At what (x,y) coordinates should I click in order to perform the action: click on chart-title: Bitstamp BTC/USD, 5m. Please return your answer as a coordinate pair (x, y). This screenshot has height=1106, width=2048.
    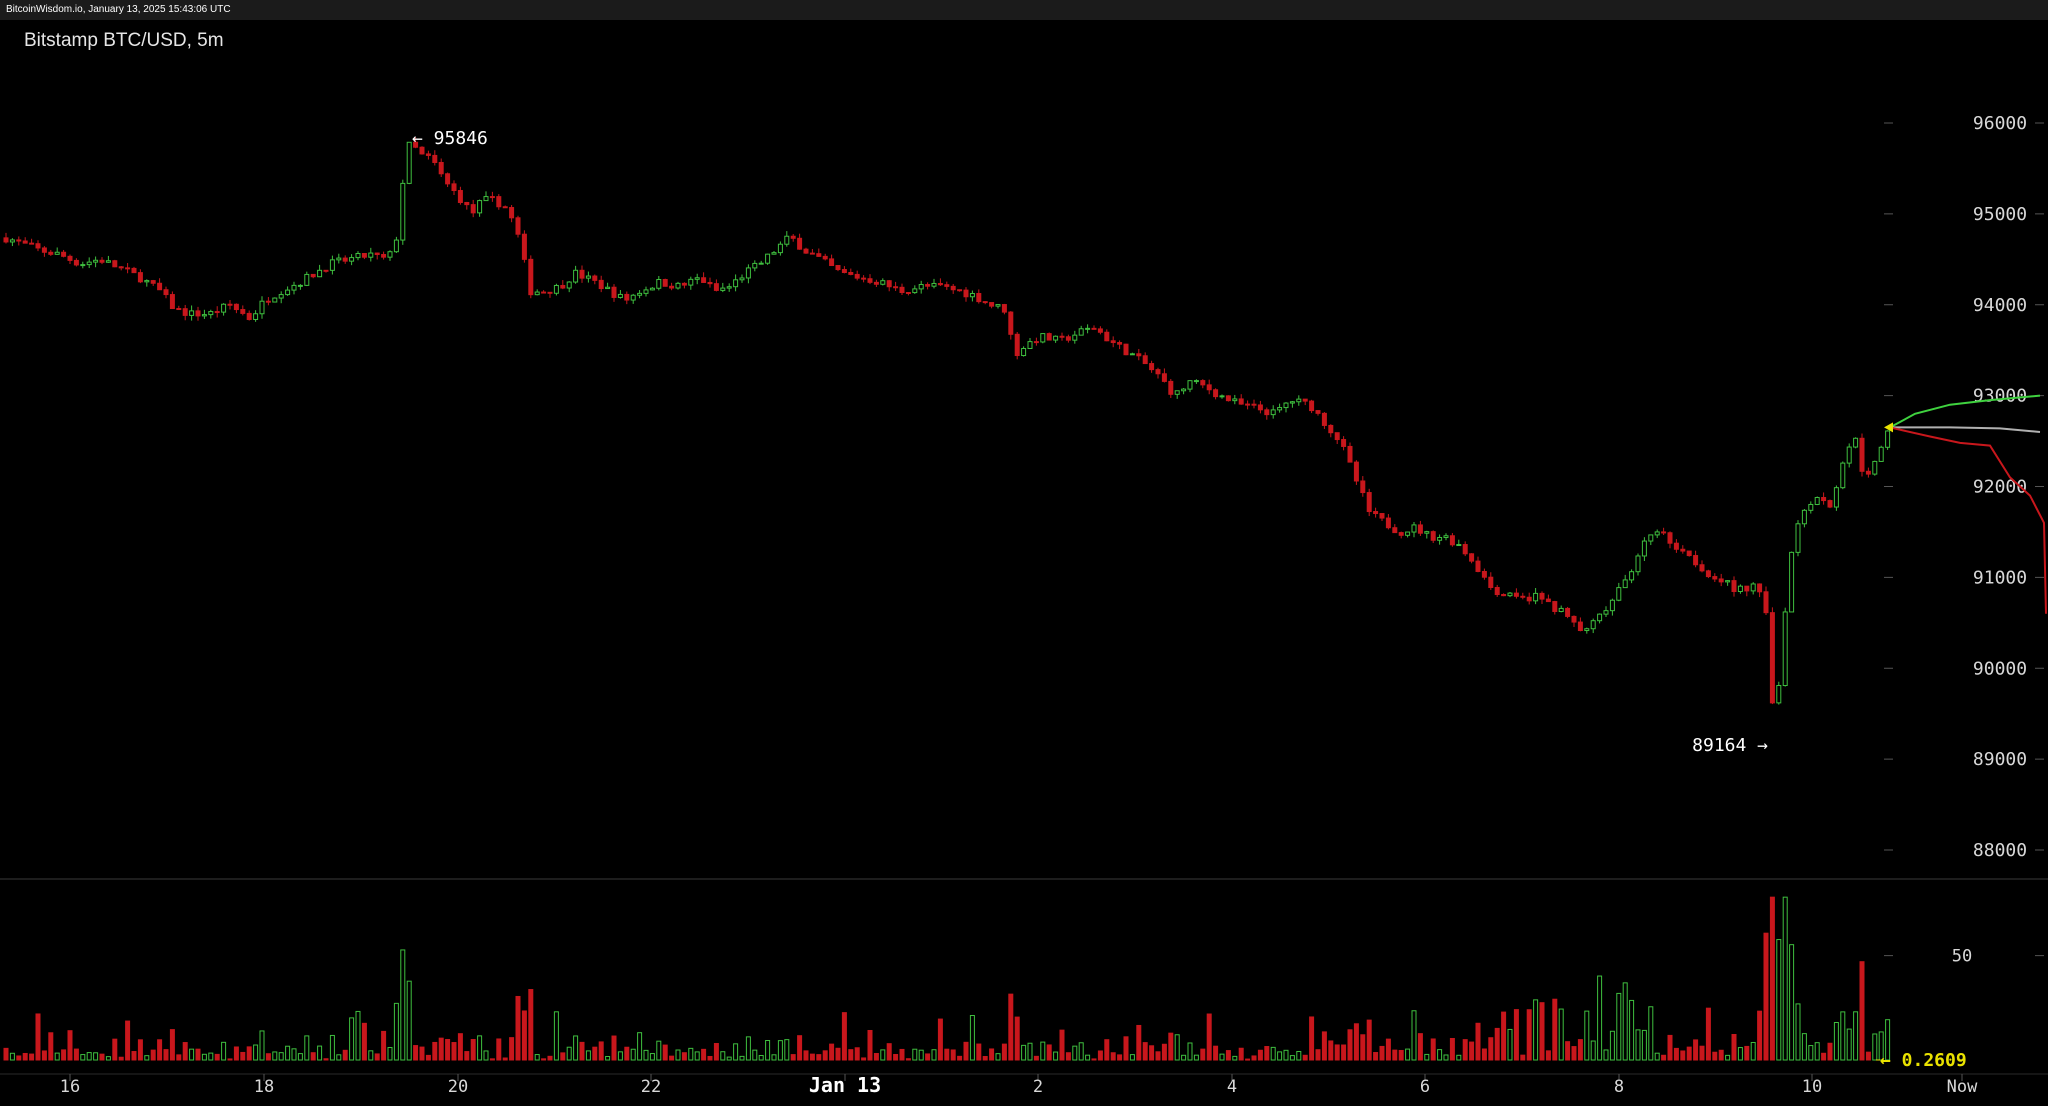
    Looking at the image, I should click on (124, 40).